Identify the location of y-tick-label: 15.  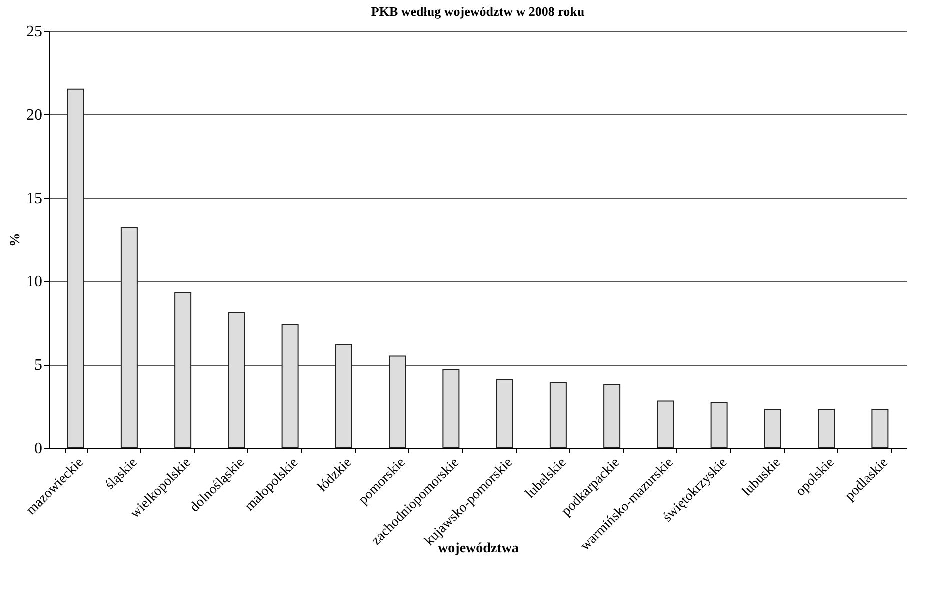
(34, 199).